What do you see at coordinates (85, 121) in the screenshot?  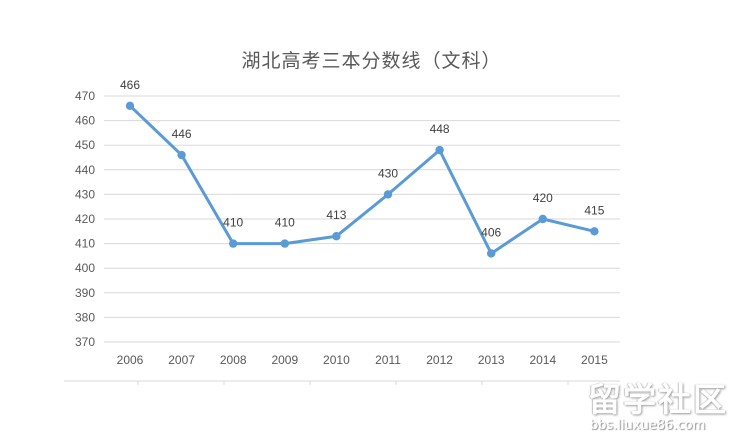 I see `y-tick-label: 460` at bounding box center [85, 121].